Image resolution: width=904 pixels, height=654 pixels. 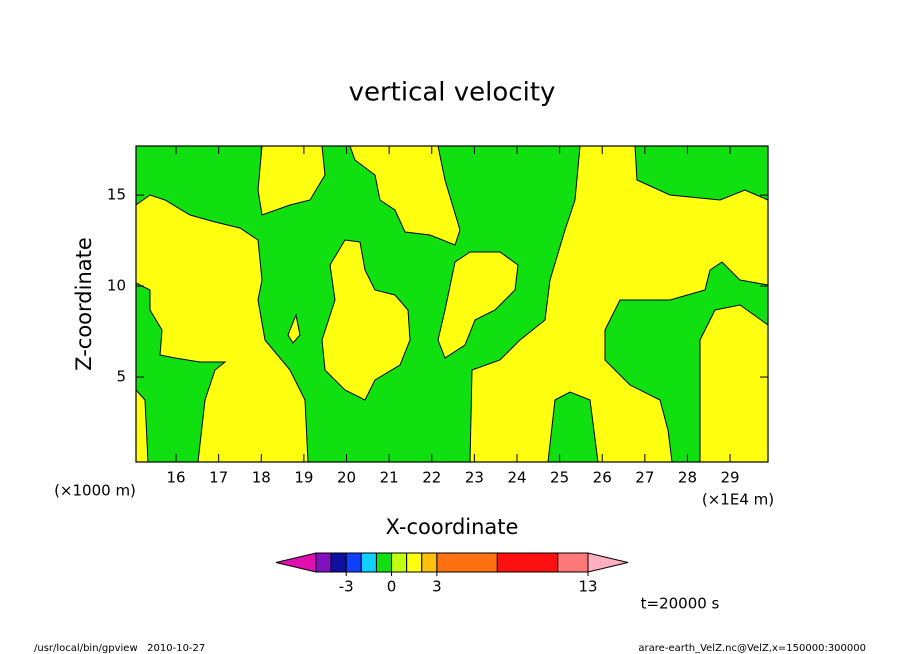 What do you see at coordinates (116, 195) in the screenshot?
I see `y-tick-label: 15` at bounding box center [116, 195].